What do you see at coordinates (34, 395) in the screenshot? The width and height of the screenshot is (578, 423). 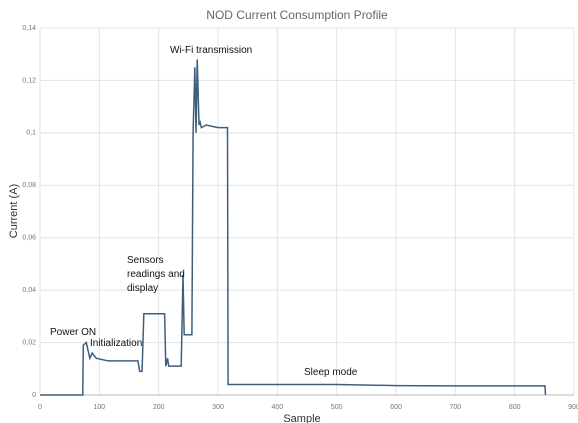 I see `y-tick-label: 0` at bounding box center [34, 395].